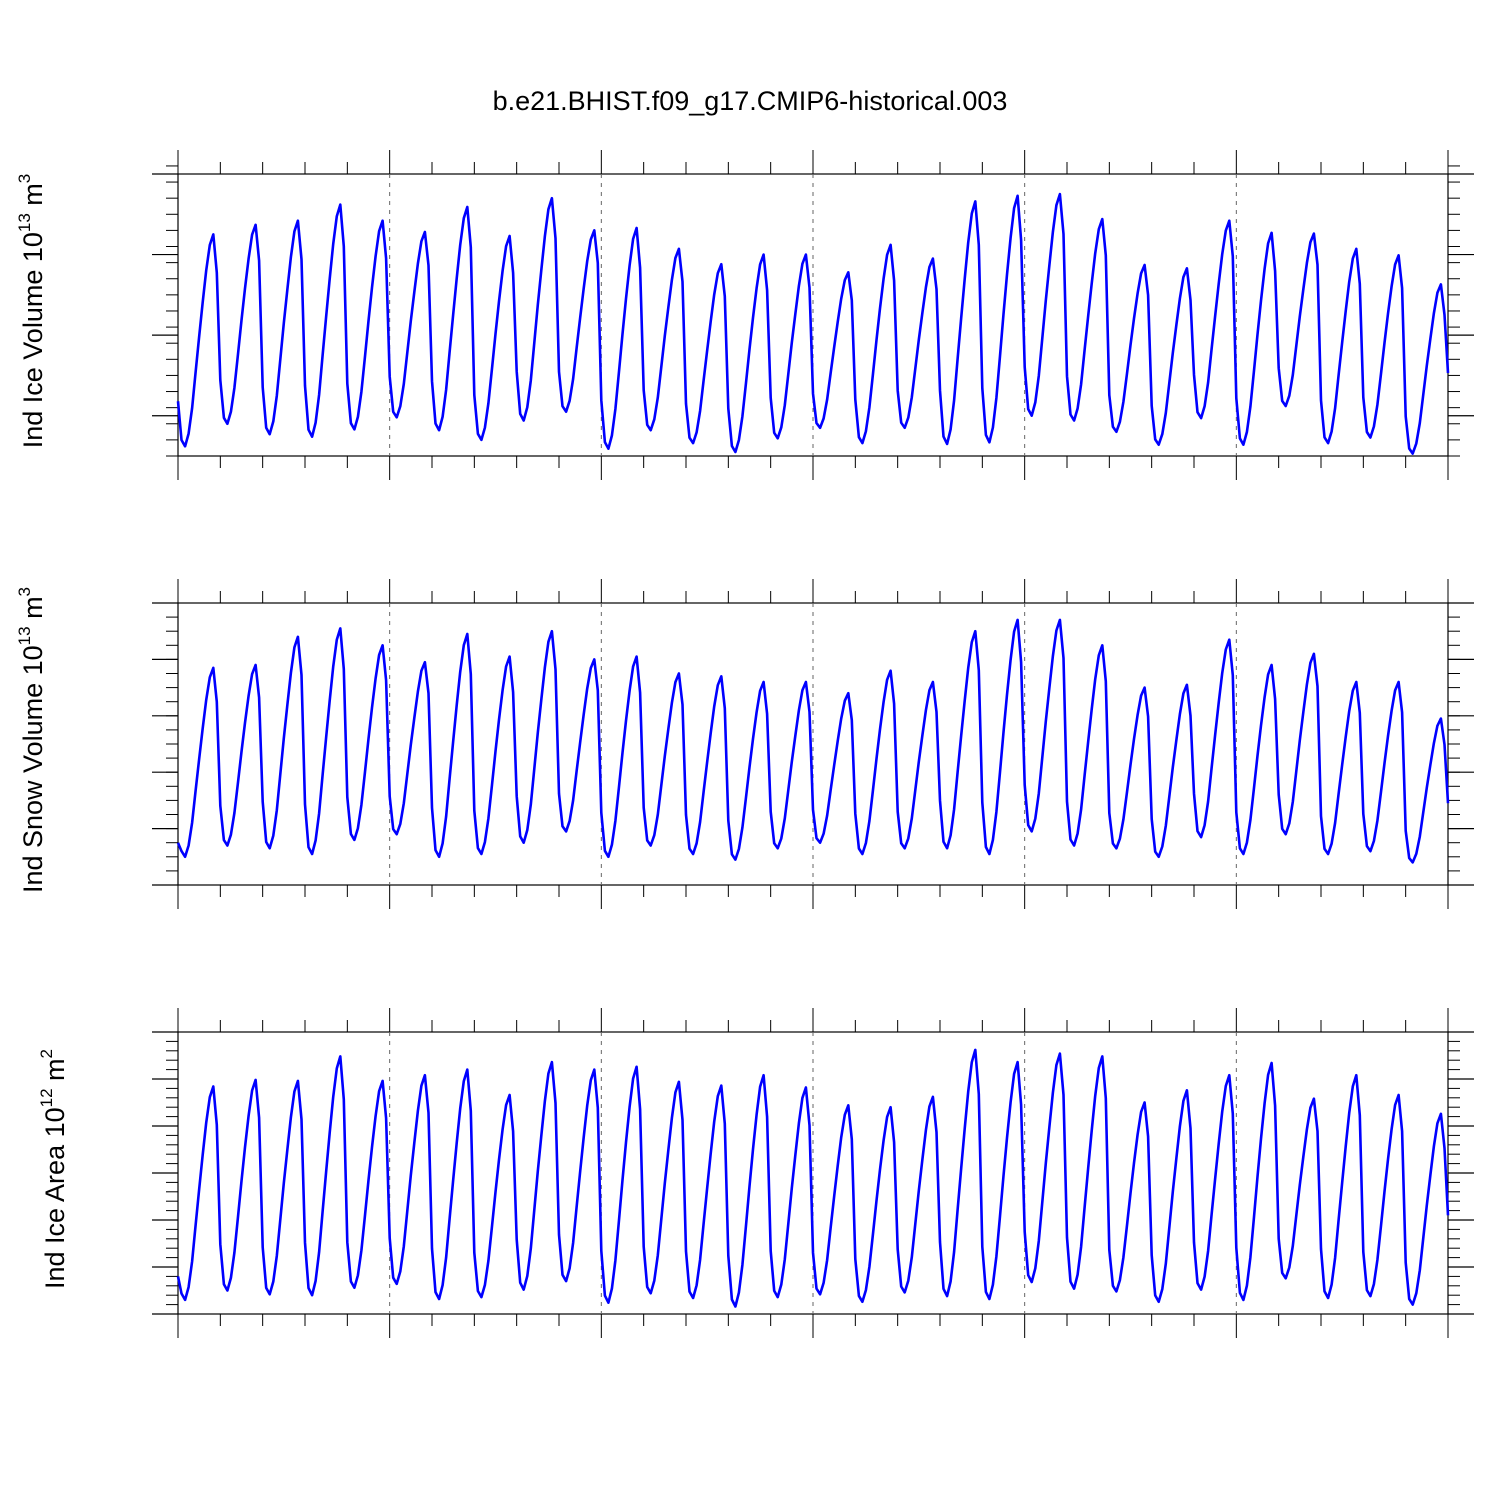 This screenshot has height=1500, width=1500. I want to click on y-axis-title-unit-exponent: 2, so click(46, 1053).